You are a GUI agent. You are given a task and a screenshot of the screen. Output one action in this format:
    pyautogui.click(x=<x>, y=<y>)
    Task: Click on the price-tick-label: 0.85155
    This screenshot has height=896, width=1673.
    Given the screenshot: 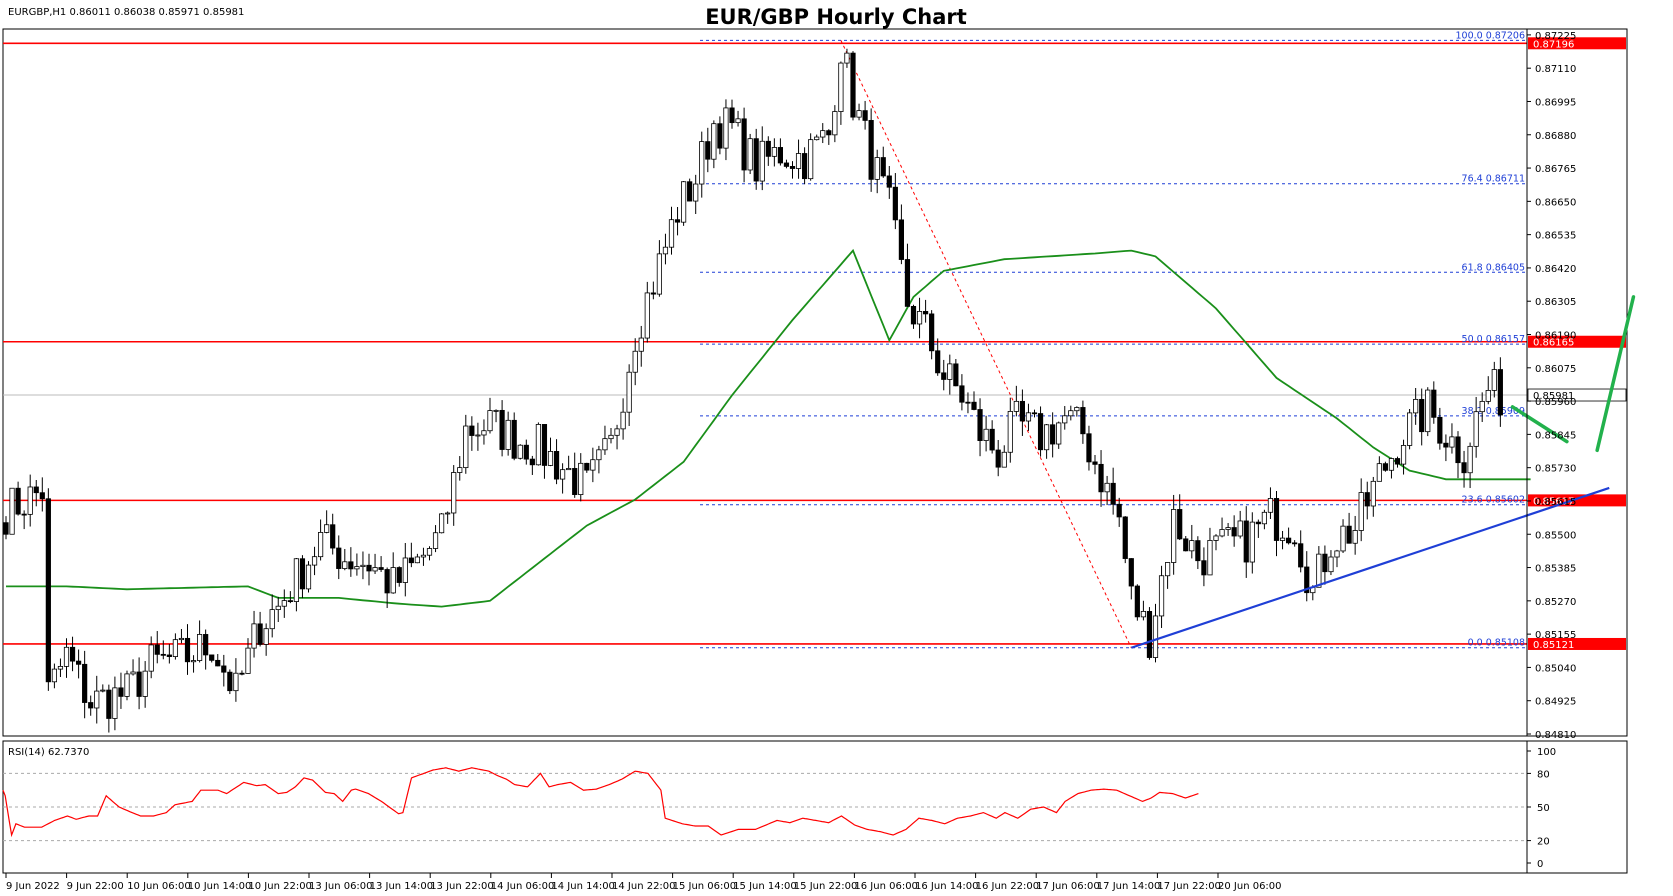 What is the action you would take?
    pyautogui.click(x=1555, y=635)
    